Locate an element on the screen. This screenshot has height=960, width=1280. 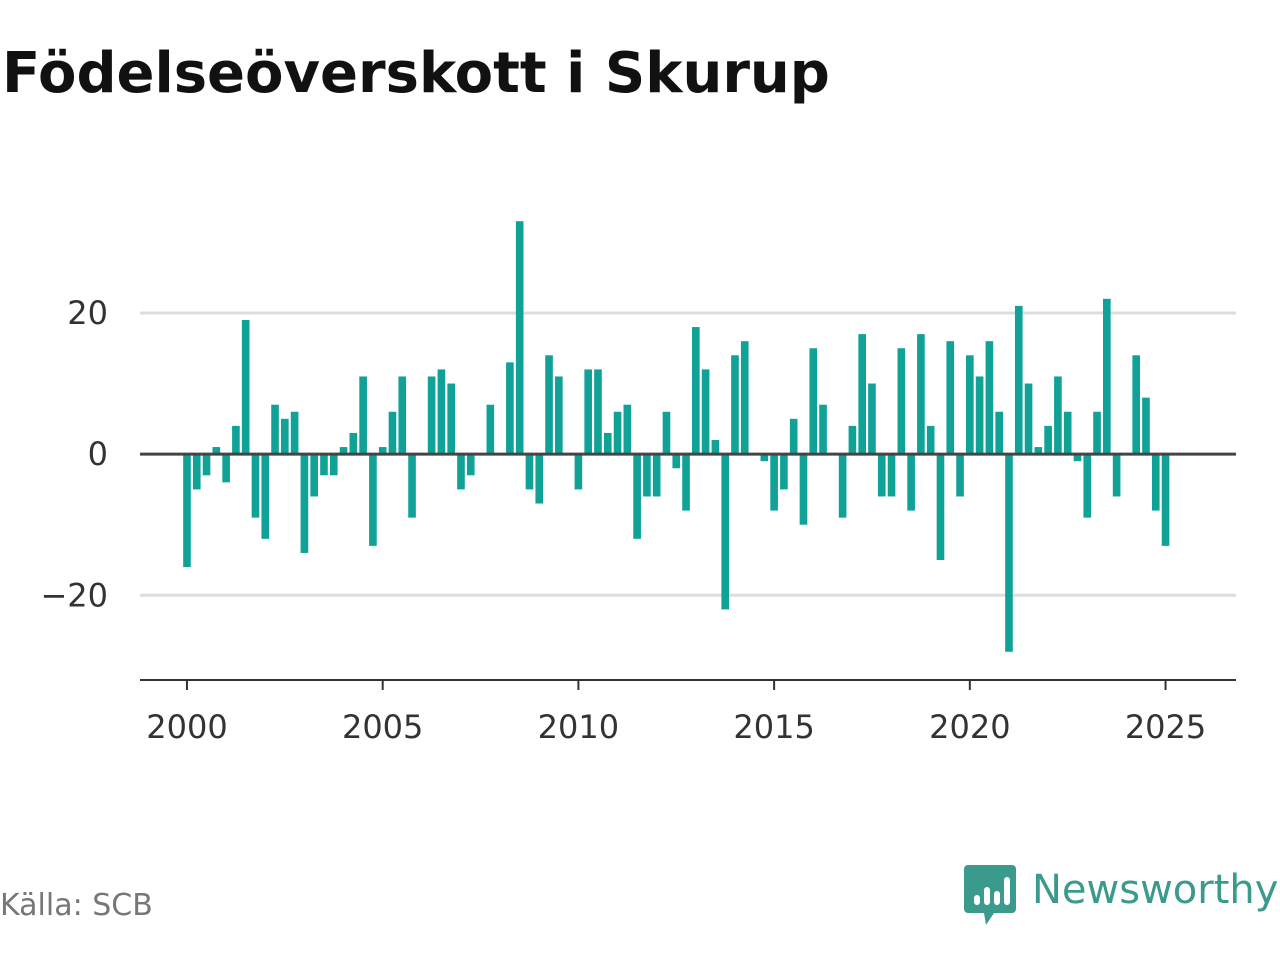
x-tick-label: 2000 is located at coordinates (186, 727).